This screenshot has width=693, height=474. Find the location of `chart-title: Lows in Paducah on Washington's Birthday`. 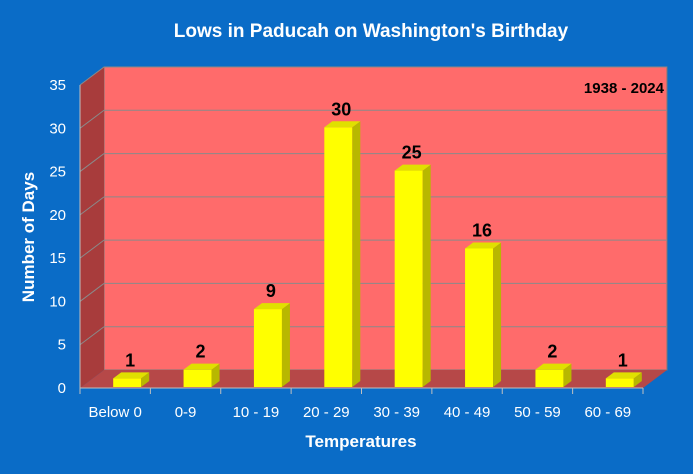

chart-title: Lows in Paducah on Washington's Birthday is located at coordinates (371, 31).